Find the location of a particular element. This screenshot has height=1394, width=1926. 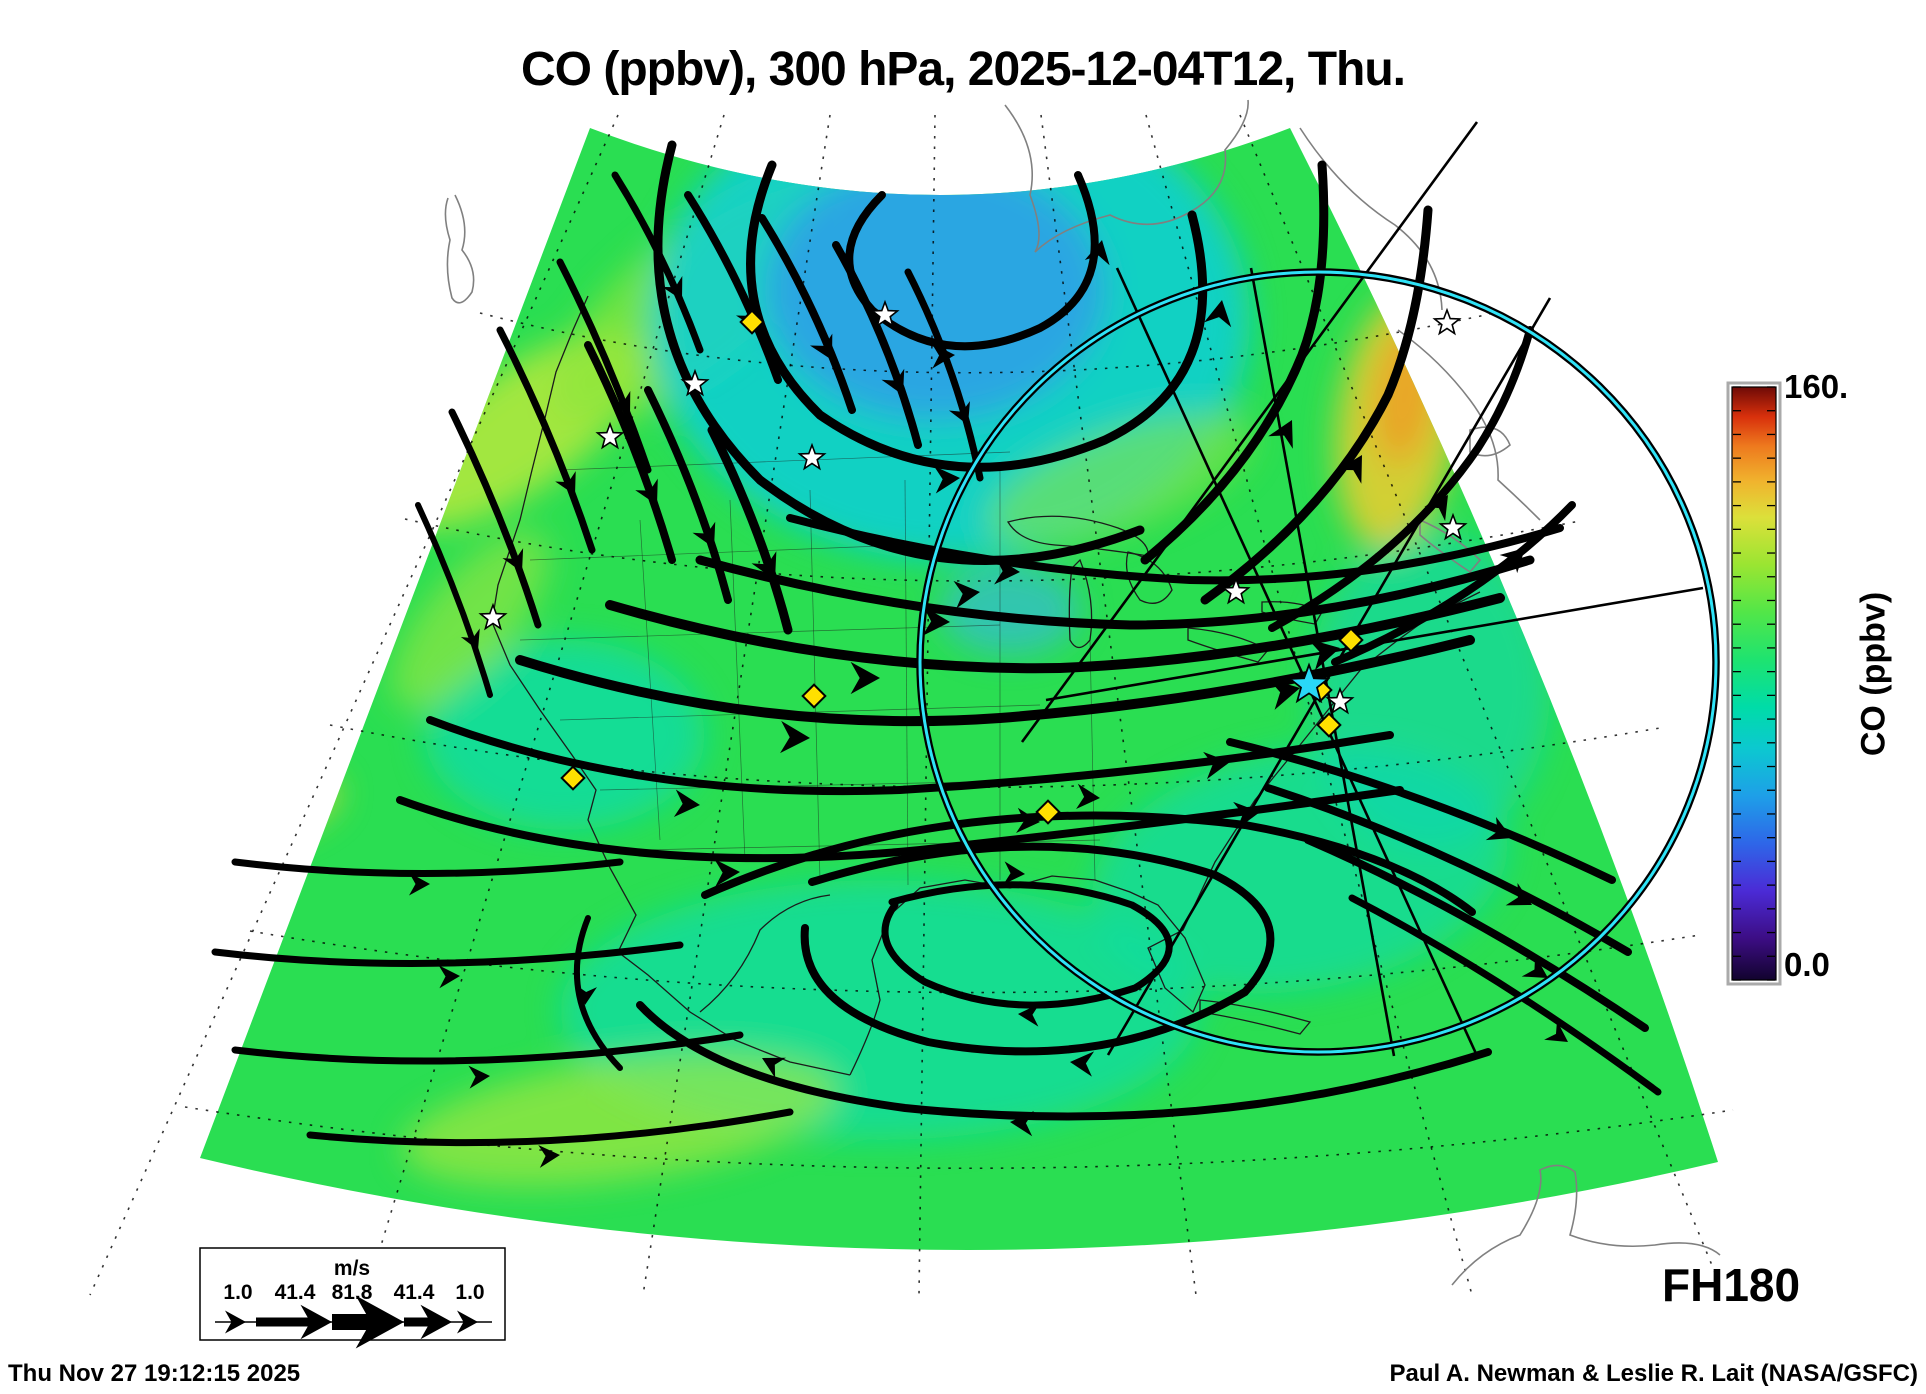

wind-legend-value-2: 41.4 is located at coordinates (295, 1292).